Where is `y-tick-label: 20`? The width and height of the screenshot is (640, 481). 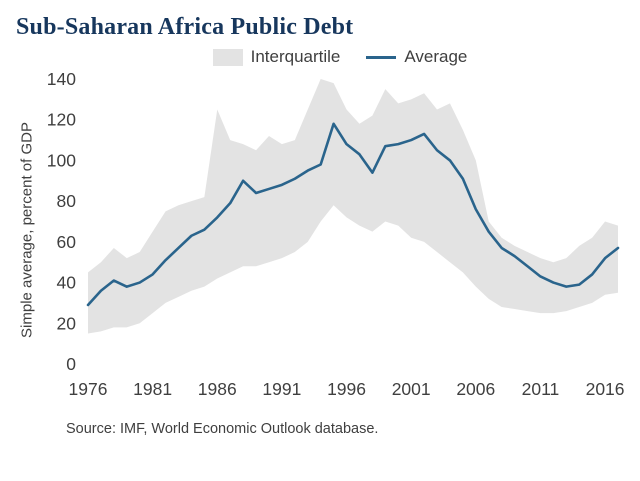 y-tick-label: 20 is located at coordinates (67, 323).